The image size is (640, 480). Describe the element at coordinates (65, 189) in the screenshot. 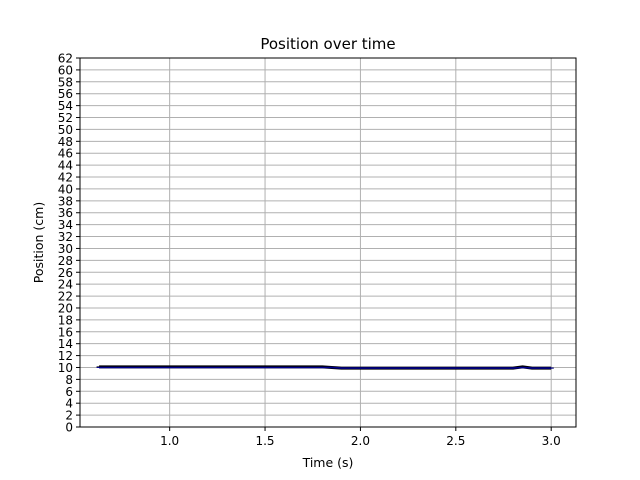

I see `y-tick-label: 40` at that location.